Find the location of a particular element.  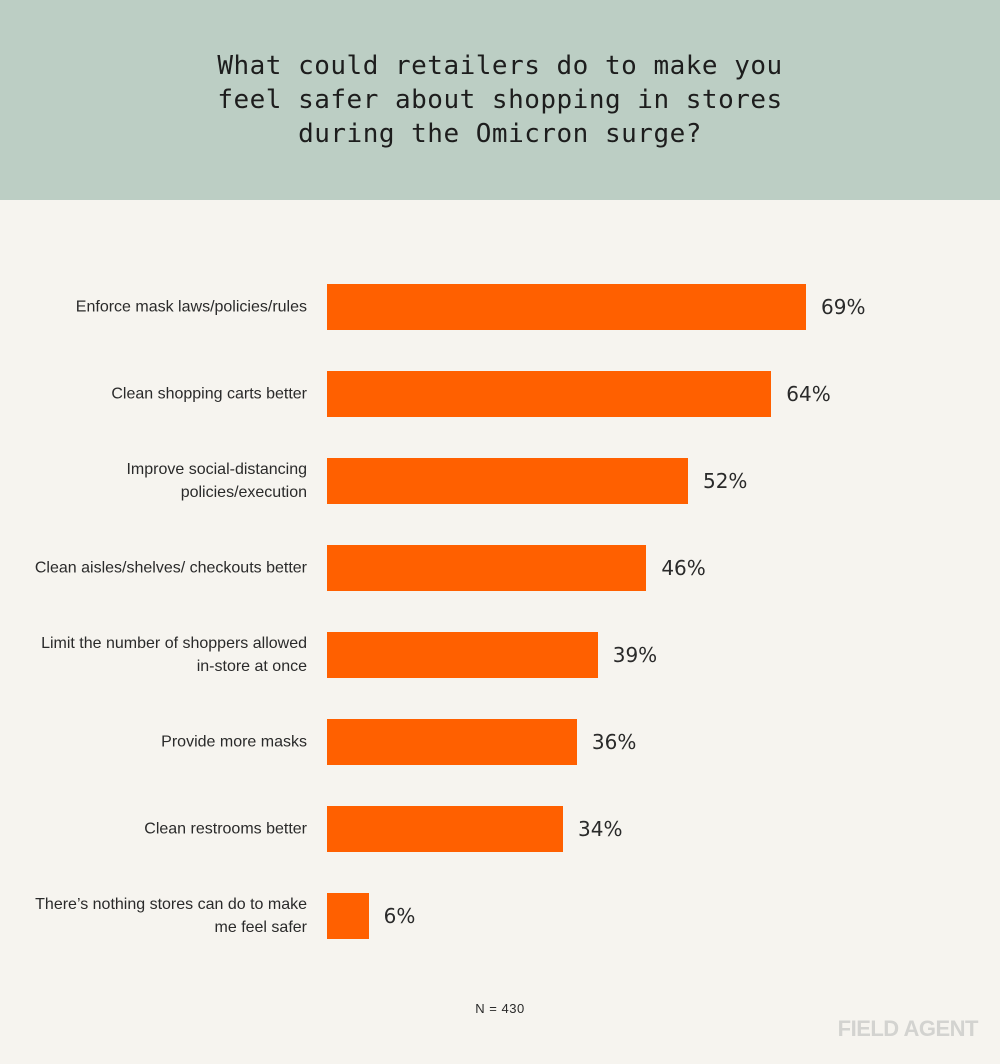

value-label: 64% is located at coordinates (808, 394).